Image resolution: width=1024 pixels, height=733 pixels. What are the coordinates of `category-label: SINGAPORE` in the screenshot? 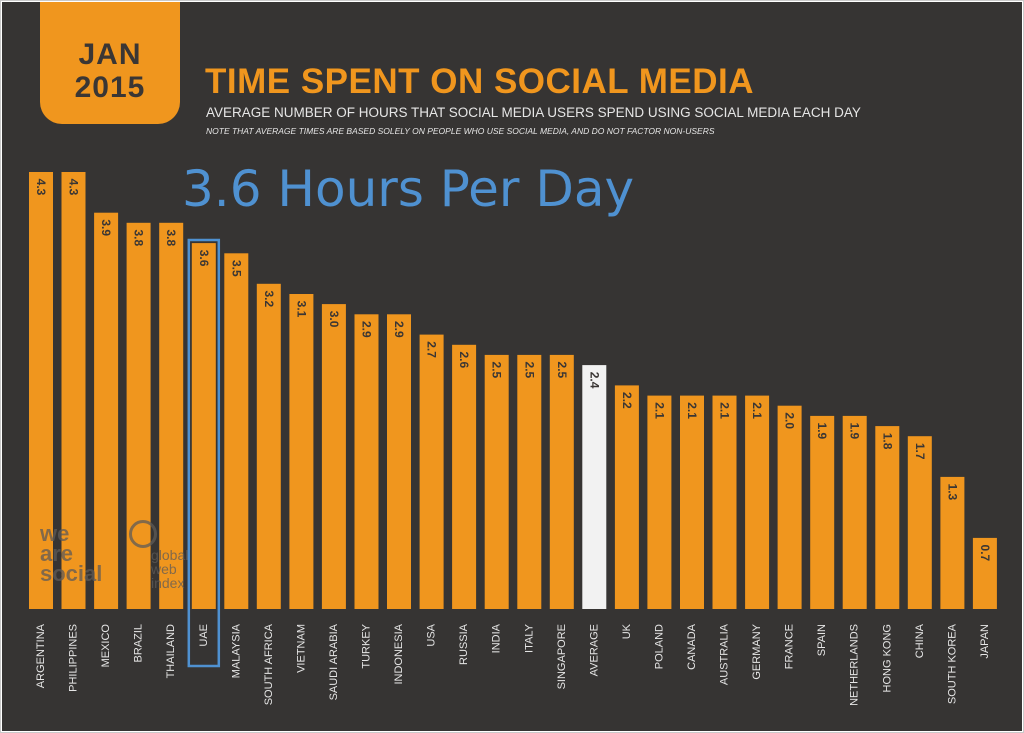 It's located at (562, 656).